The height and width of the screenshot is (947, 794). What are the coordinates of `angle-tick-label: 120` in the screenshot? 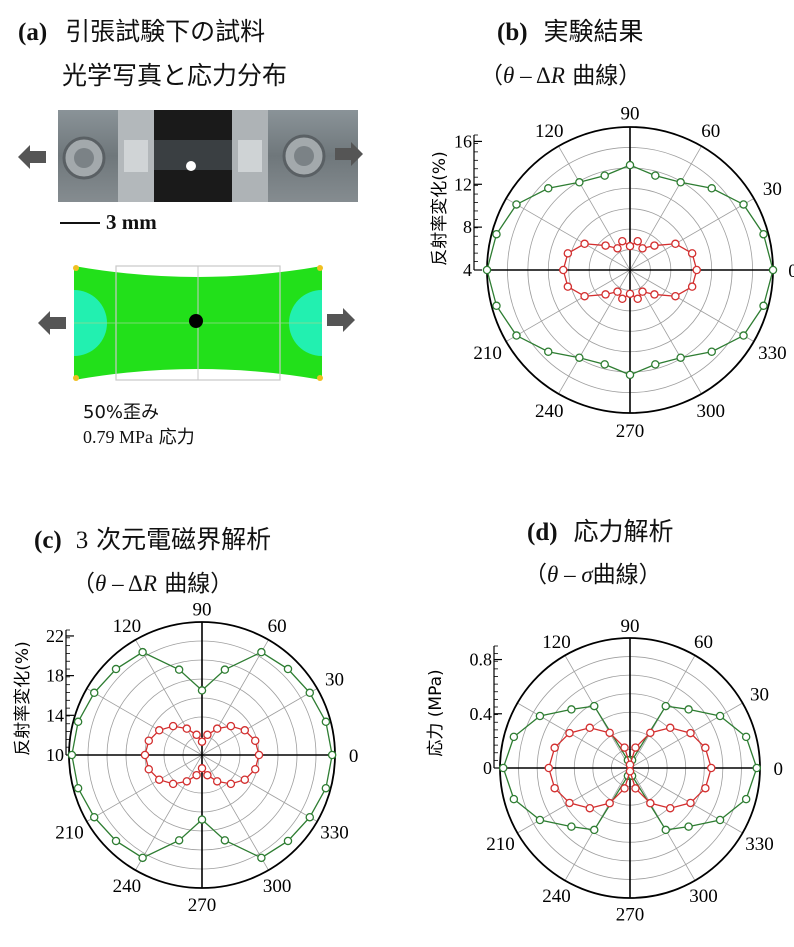 It's located at (556, 642).